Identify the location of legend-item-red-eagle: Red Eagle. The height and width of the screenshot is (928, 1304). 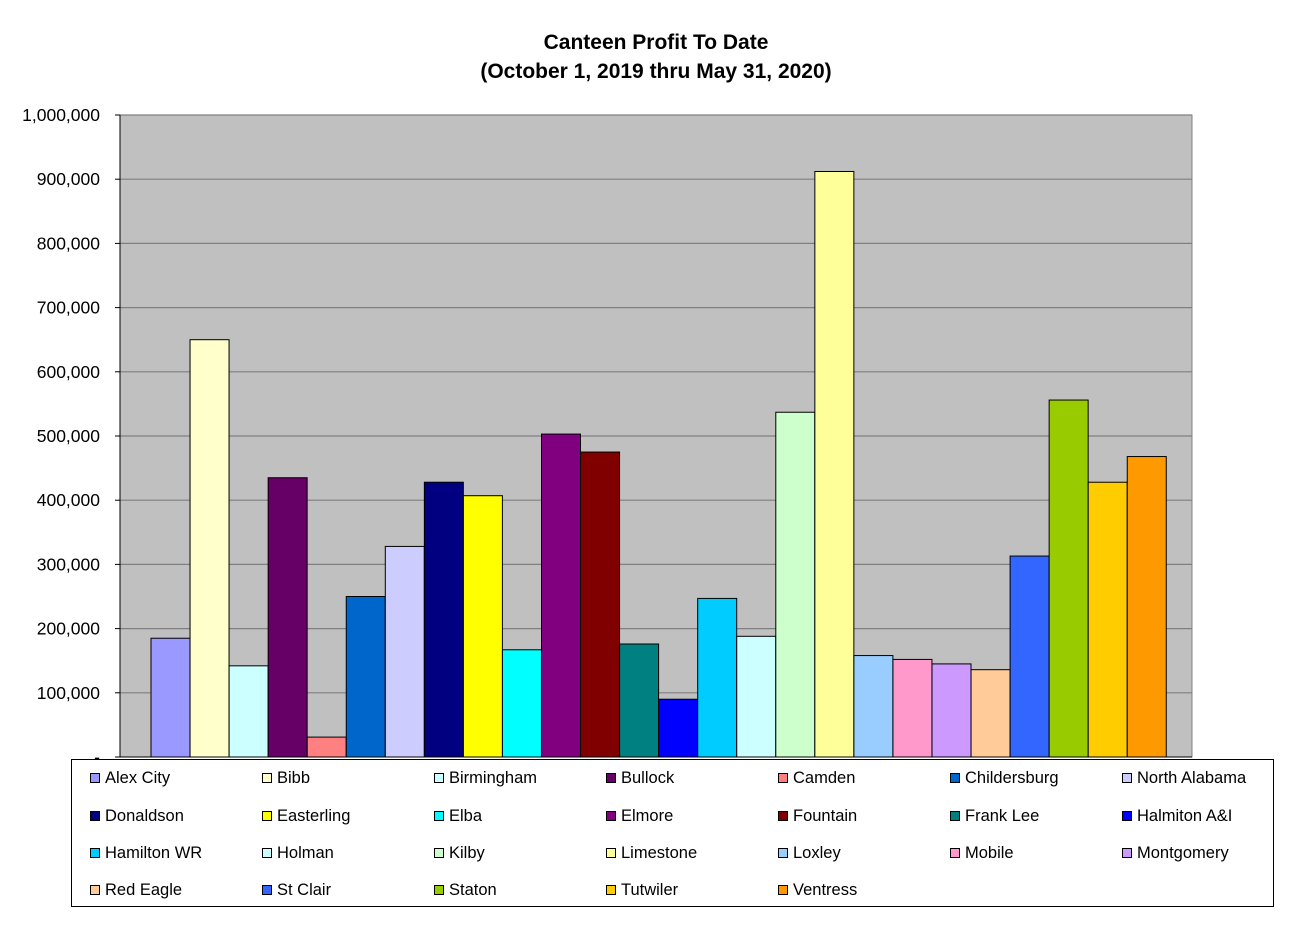
(136, 890).